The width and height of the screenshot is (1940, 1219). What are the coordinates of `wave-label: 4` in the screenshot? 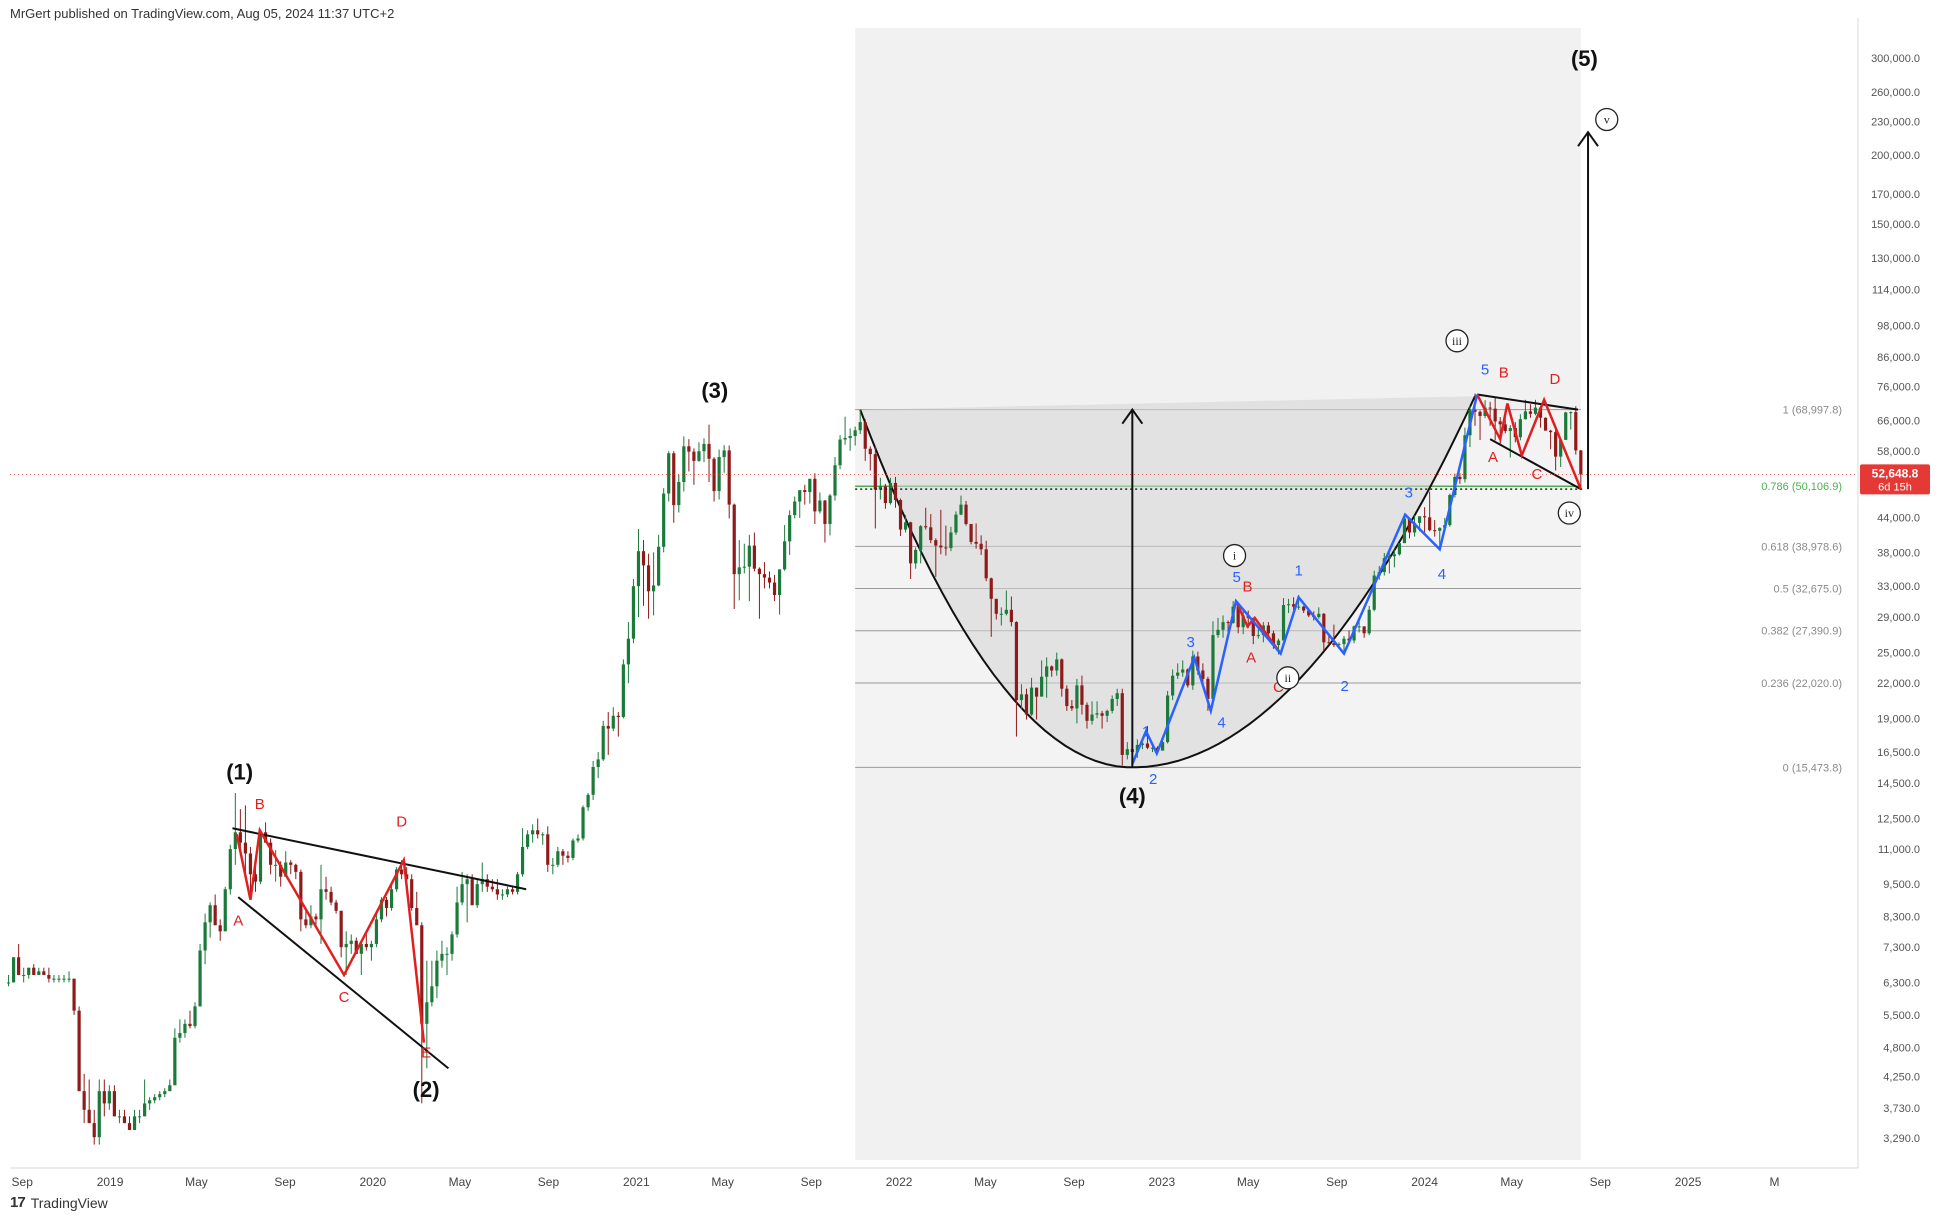 It's located at (1442, 574).